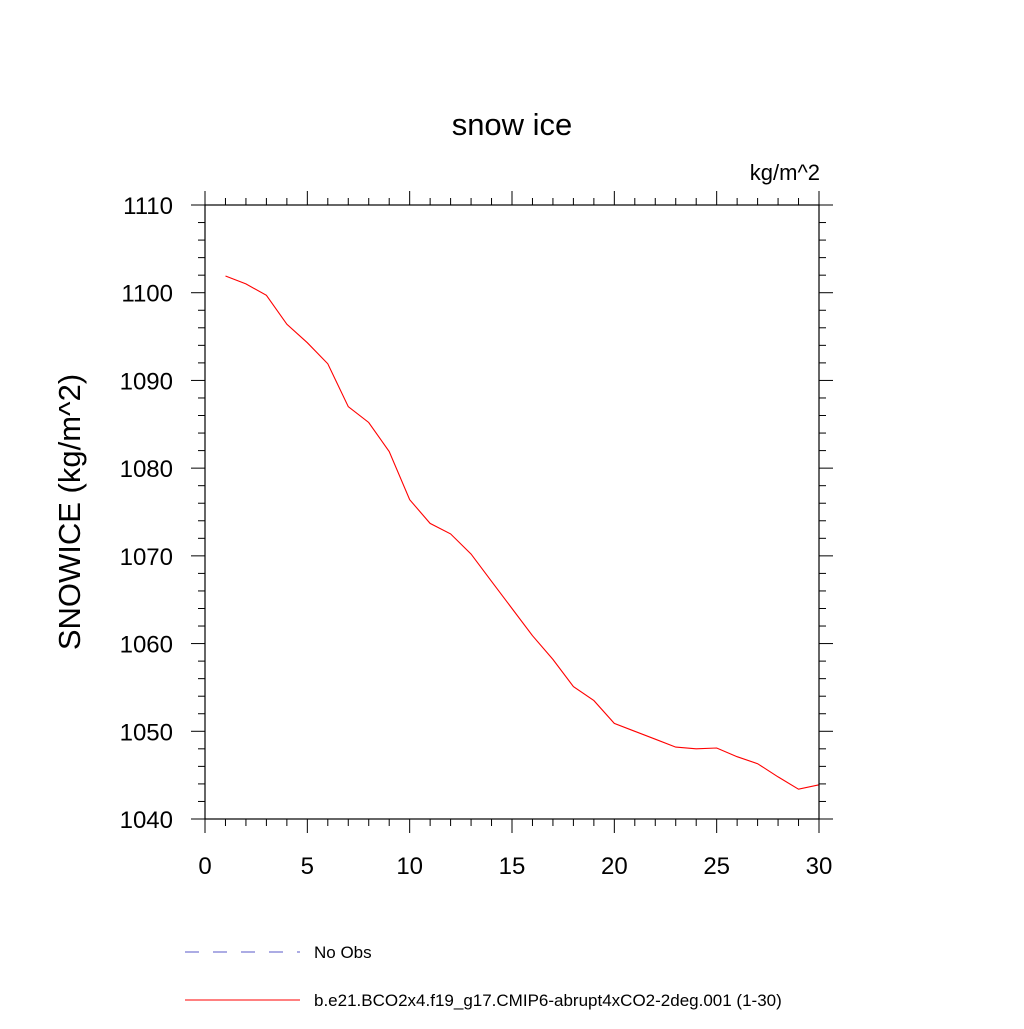  What do you see at coordinates (146, 645) in the screenshot?
I see `y-tick-label: 1060` at bounding box center [146, 645].